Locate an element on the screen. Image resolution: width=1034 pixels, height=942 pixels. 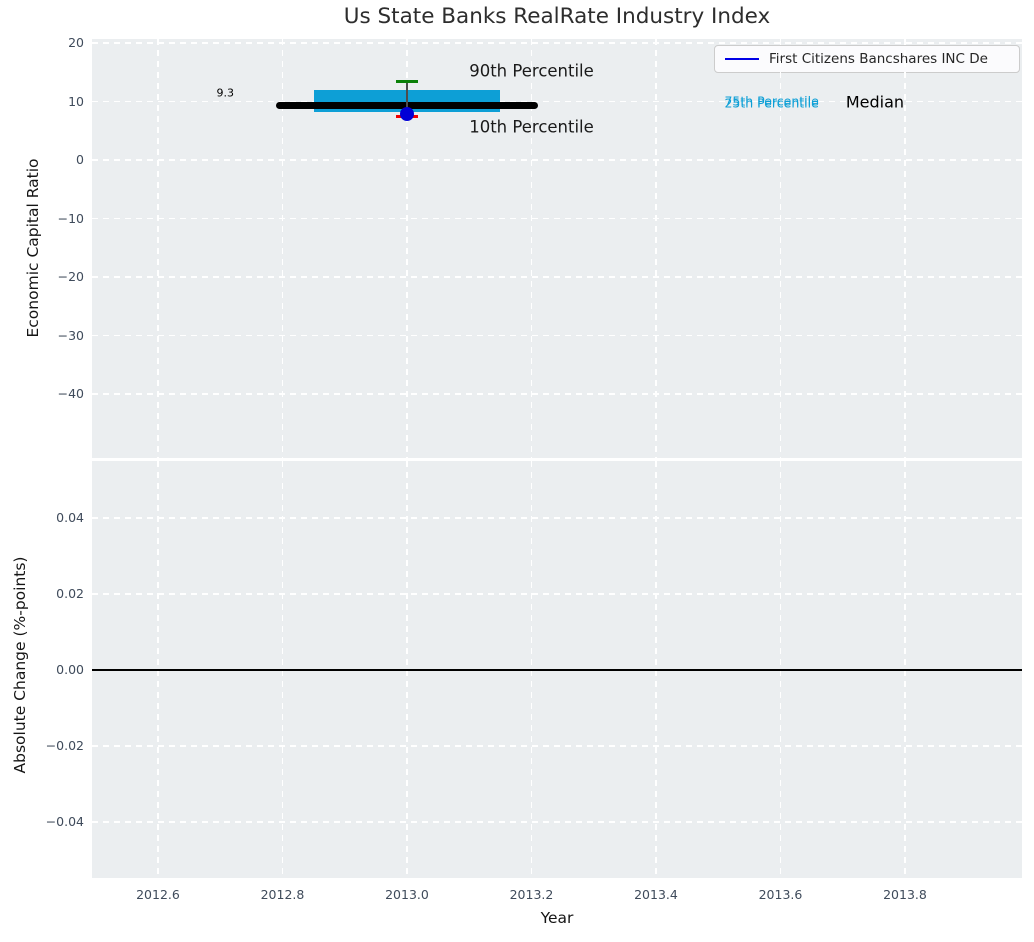
cap-90th-percentile is located at coordinates (407, 81).